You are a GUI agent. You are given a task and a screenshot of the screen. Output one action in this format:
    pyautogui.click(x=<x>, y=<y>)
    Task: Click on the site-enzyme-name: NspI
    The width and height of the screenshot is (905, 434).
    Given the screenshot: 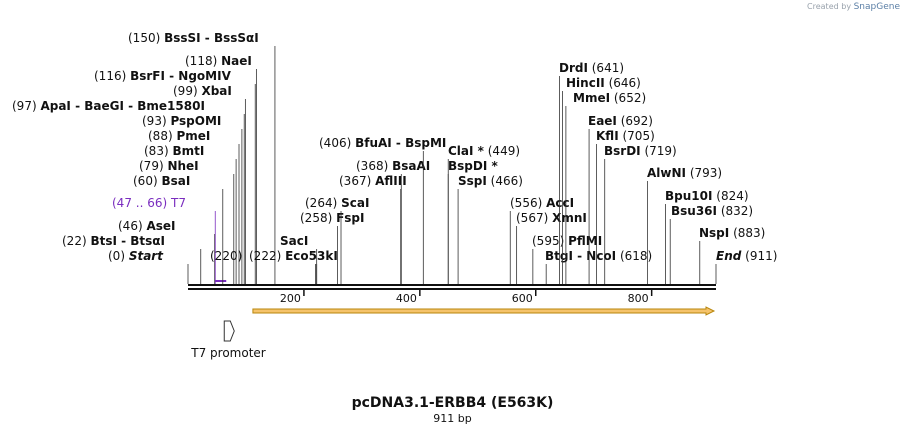 What is the action you would take?
    pyautogui.click(x=714, y=233)
    